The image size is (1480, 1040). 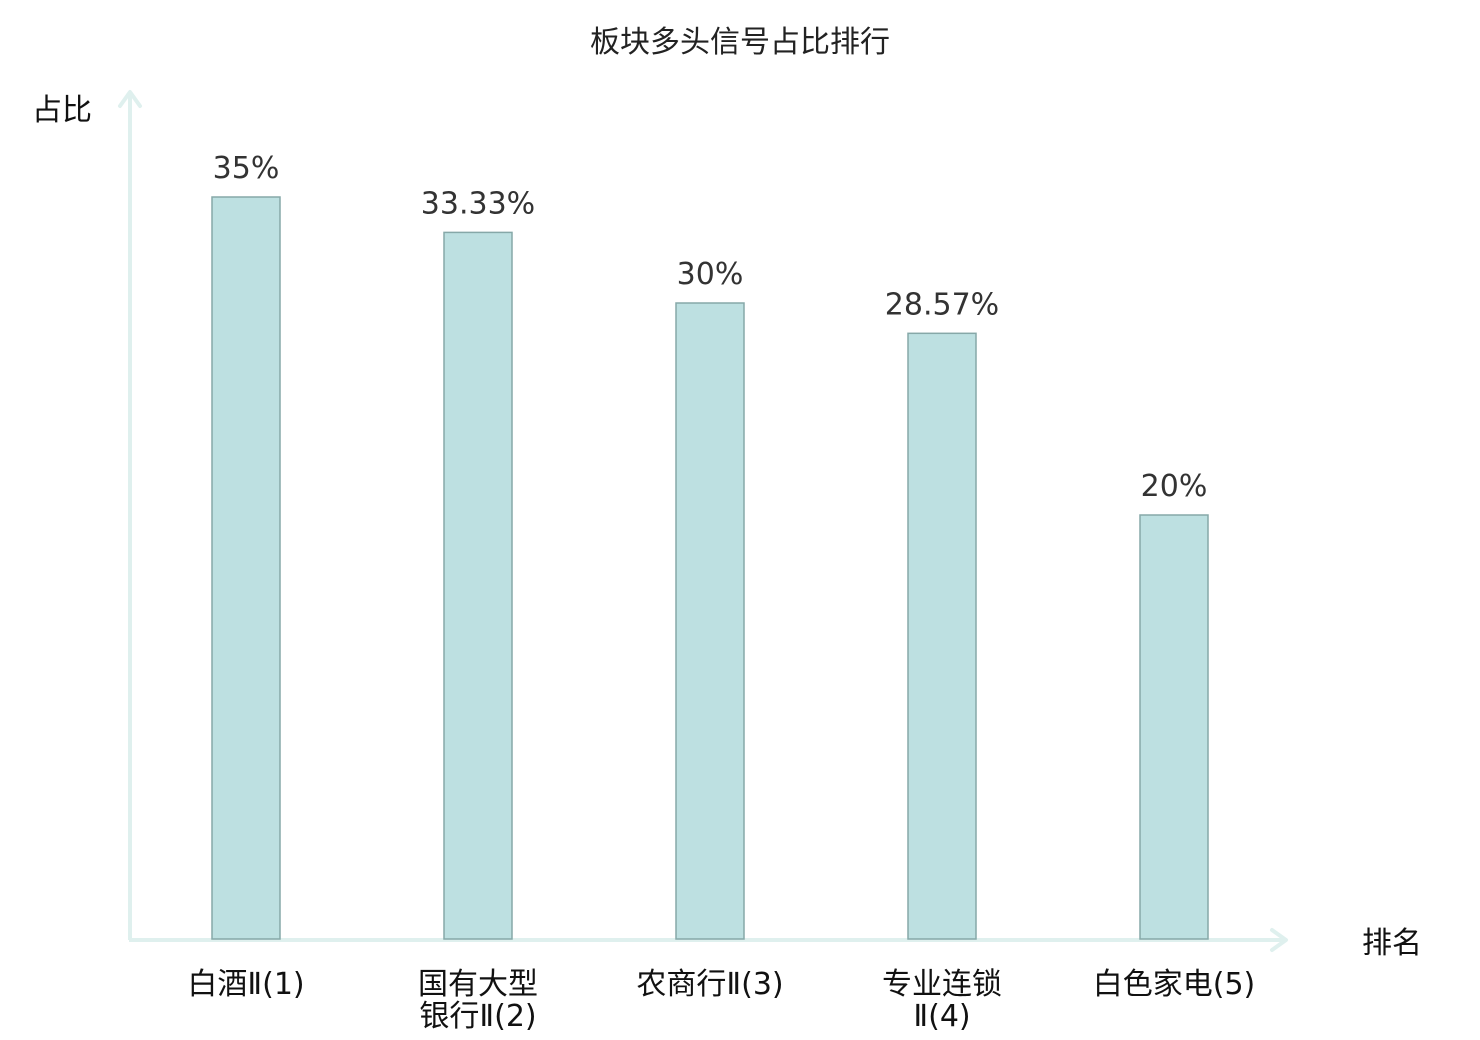 I want to click on category-label-5-line-1: 白色家电(5), so click(x=1174, y=984).